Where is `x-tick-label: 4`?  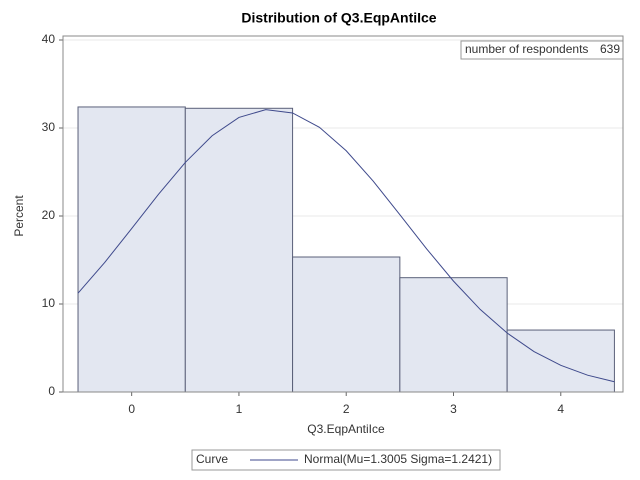 x-tick-label: 4 is located at coordinates (560, 409).